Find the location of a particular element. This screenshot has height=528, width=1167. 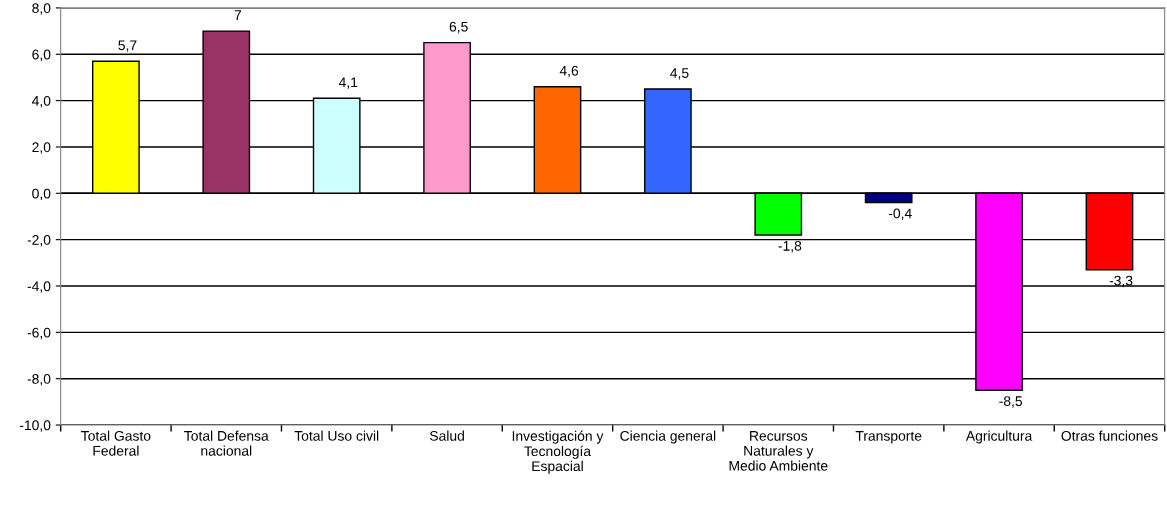

data-label: -3,3 is located at coordinates (1121, 281).